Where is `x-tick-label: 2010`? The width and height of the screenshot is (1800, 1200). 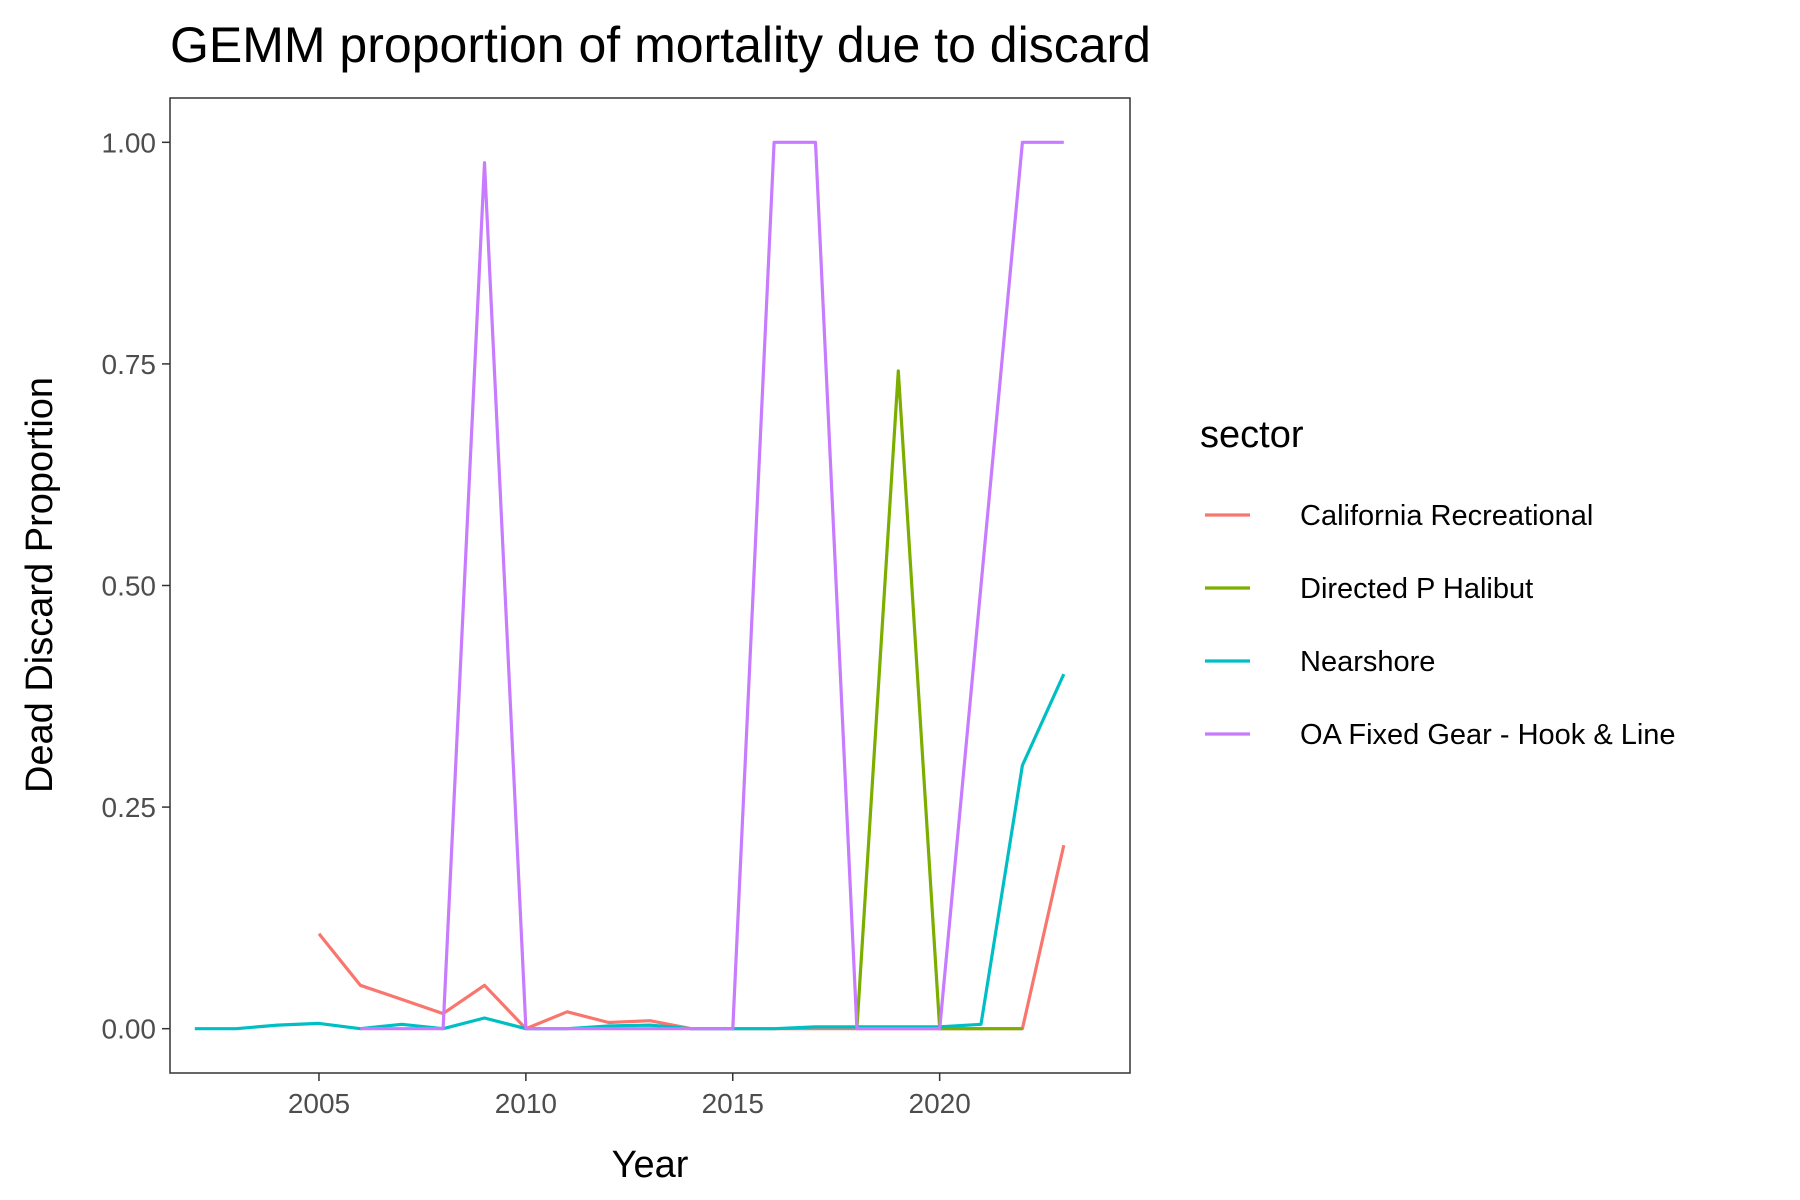
x-tick-label: 2010 is located at coordinates (526, 1103).